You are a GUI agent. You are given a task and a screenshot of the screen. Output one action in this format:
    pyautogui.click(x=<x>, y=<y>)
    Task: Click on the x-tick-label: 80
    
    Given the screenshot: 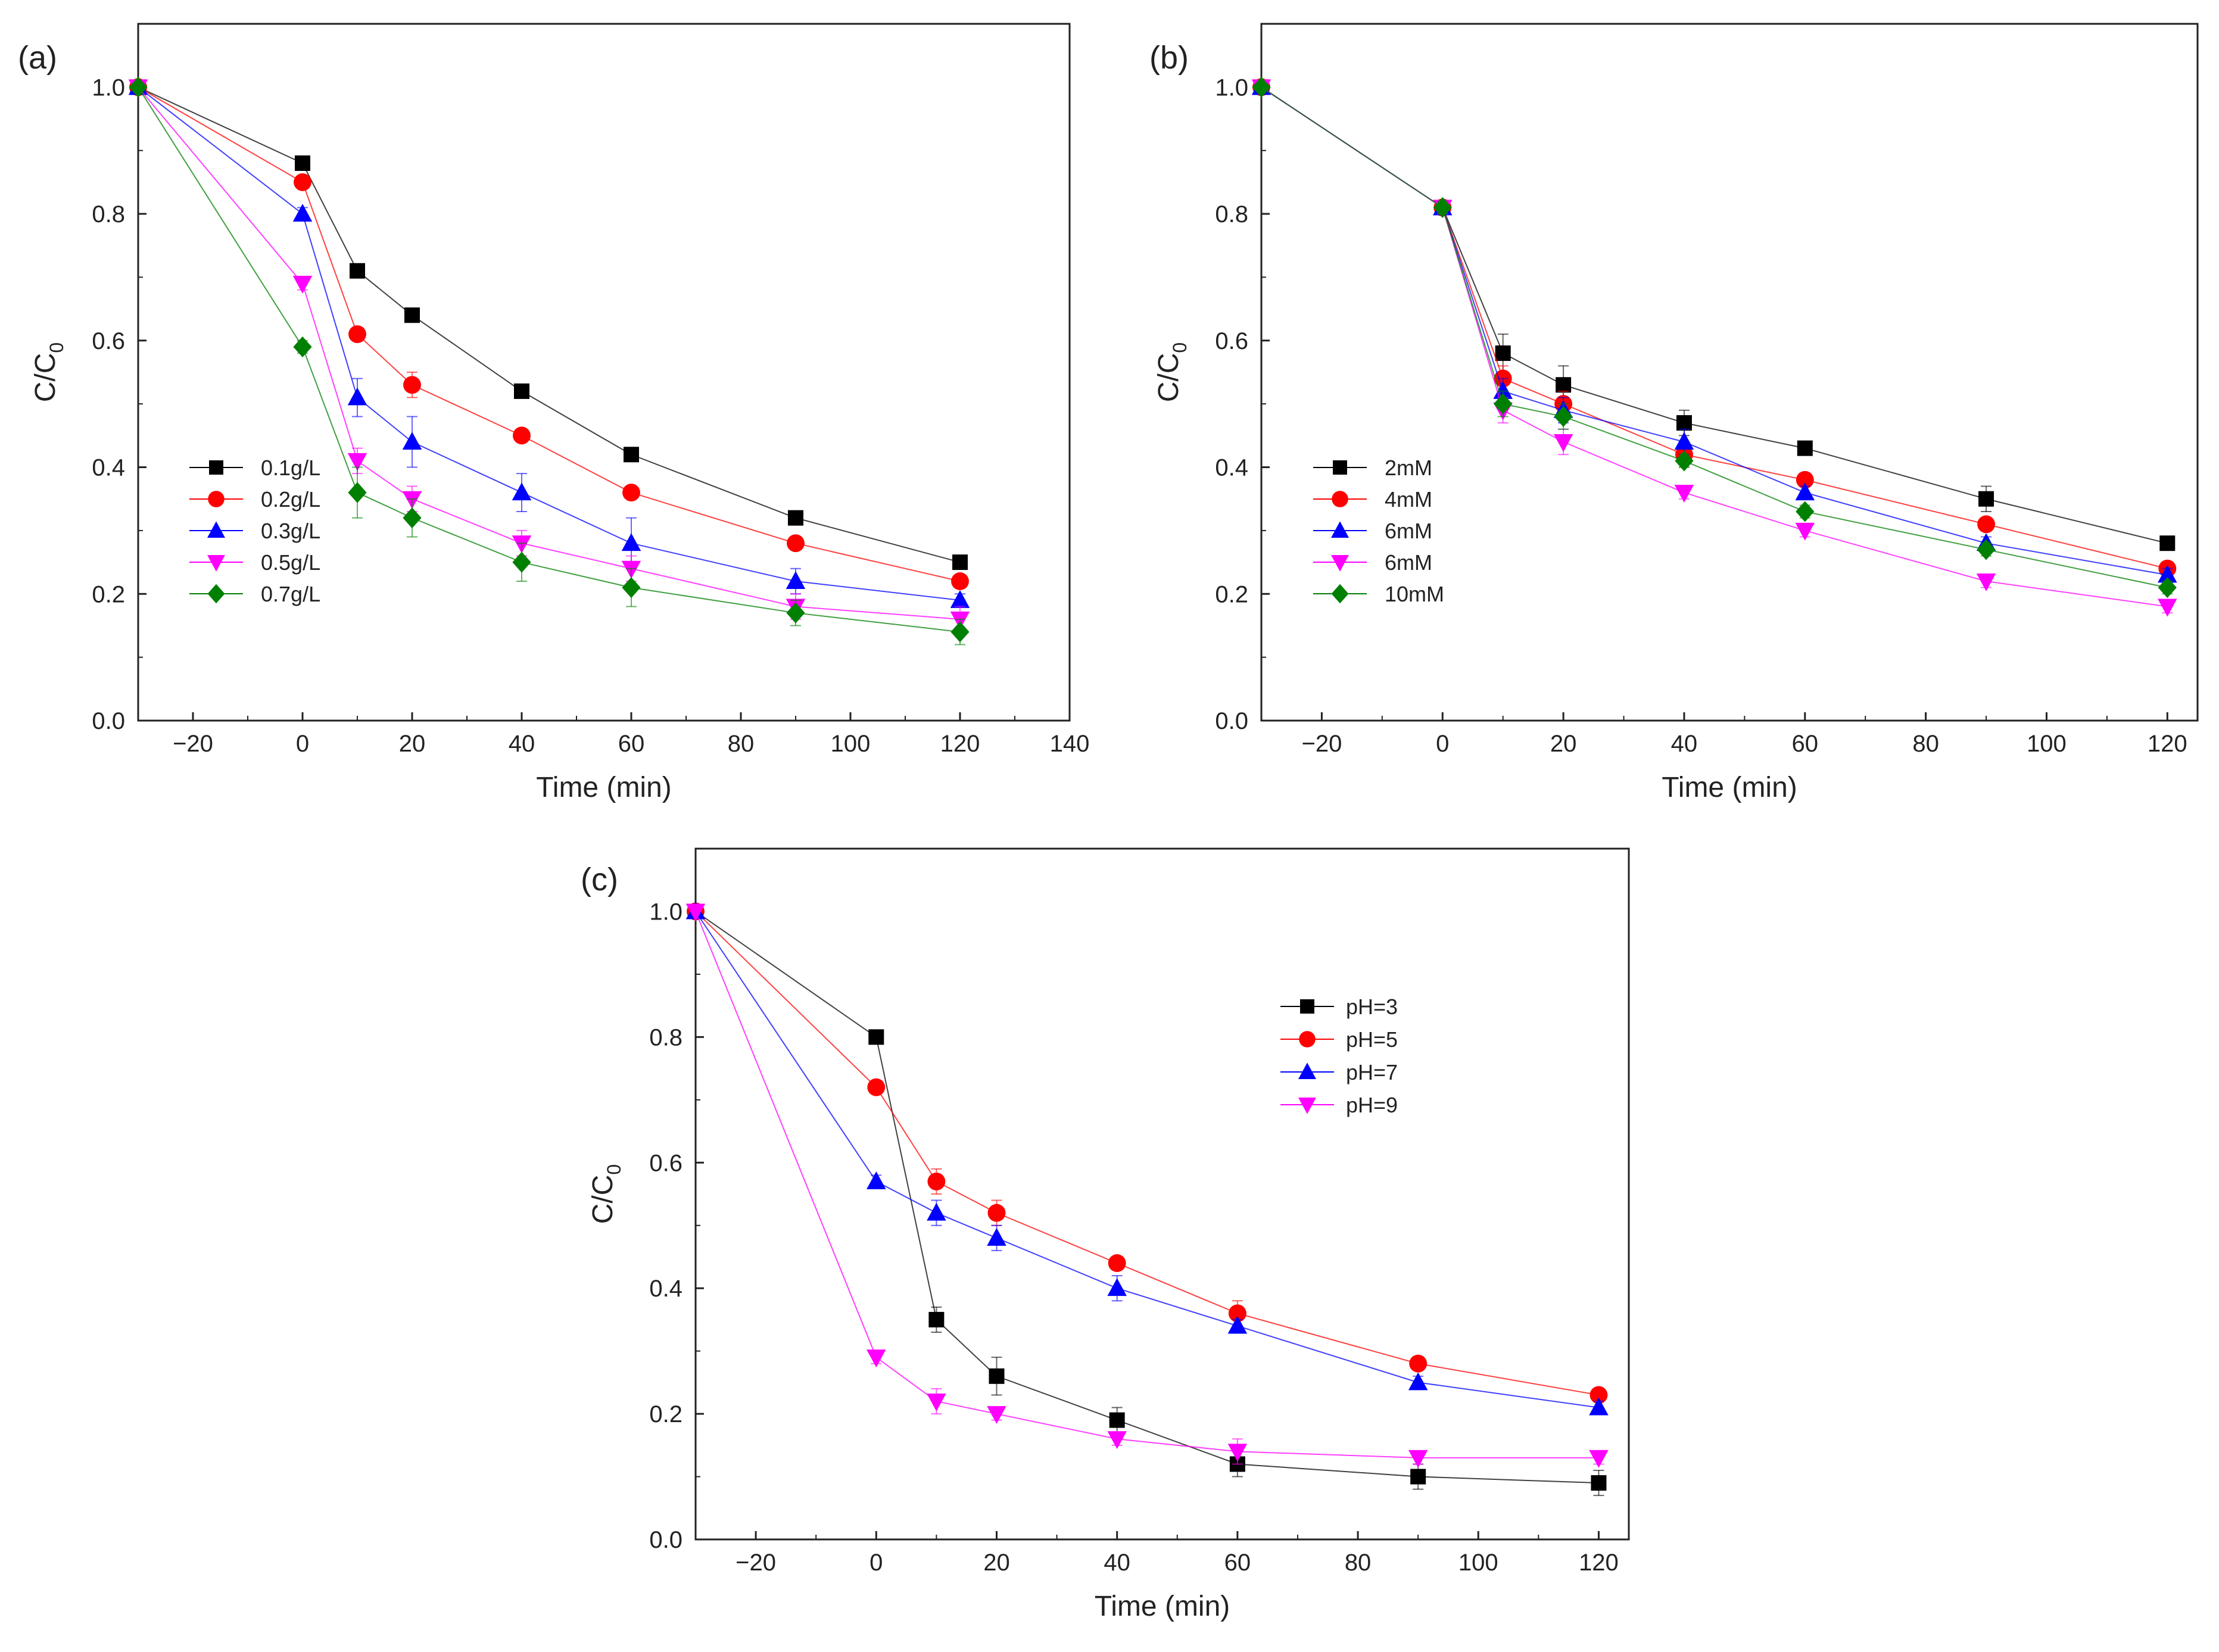 What is the action you would take?
    pyautogui.click(x=1358, y=1563)
    